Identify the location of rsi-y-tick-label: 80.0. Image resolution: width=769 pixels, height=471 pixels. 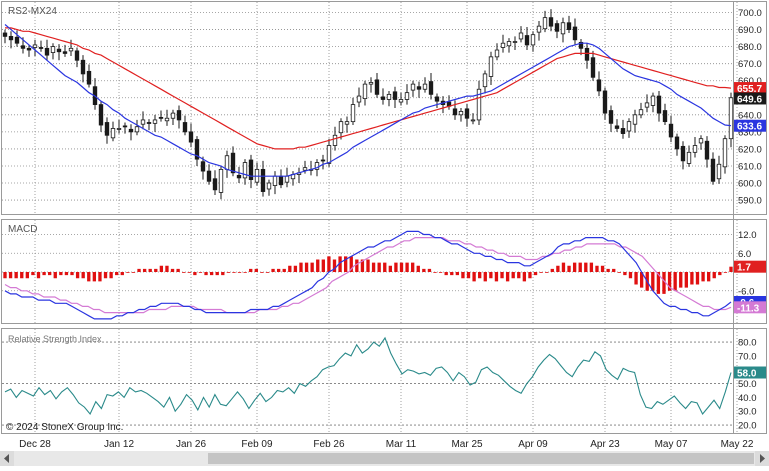
(747, 343).